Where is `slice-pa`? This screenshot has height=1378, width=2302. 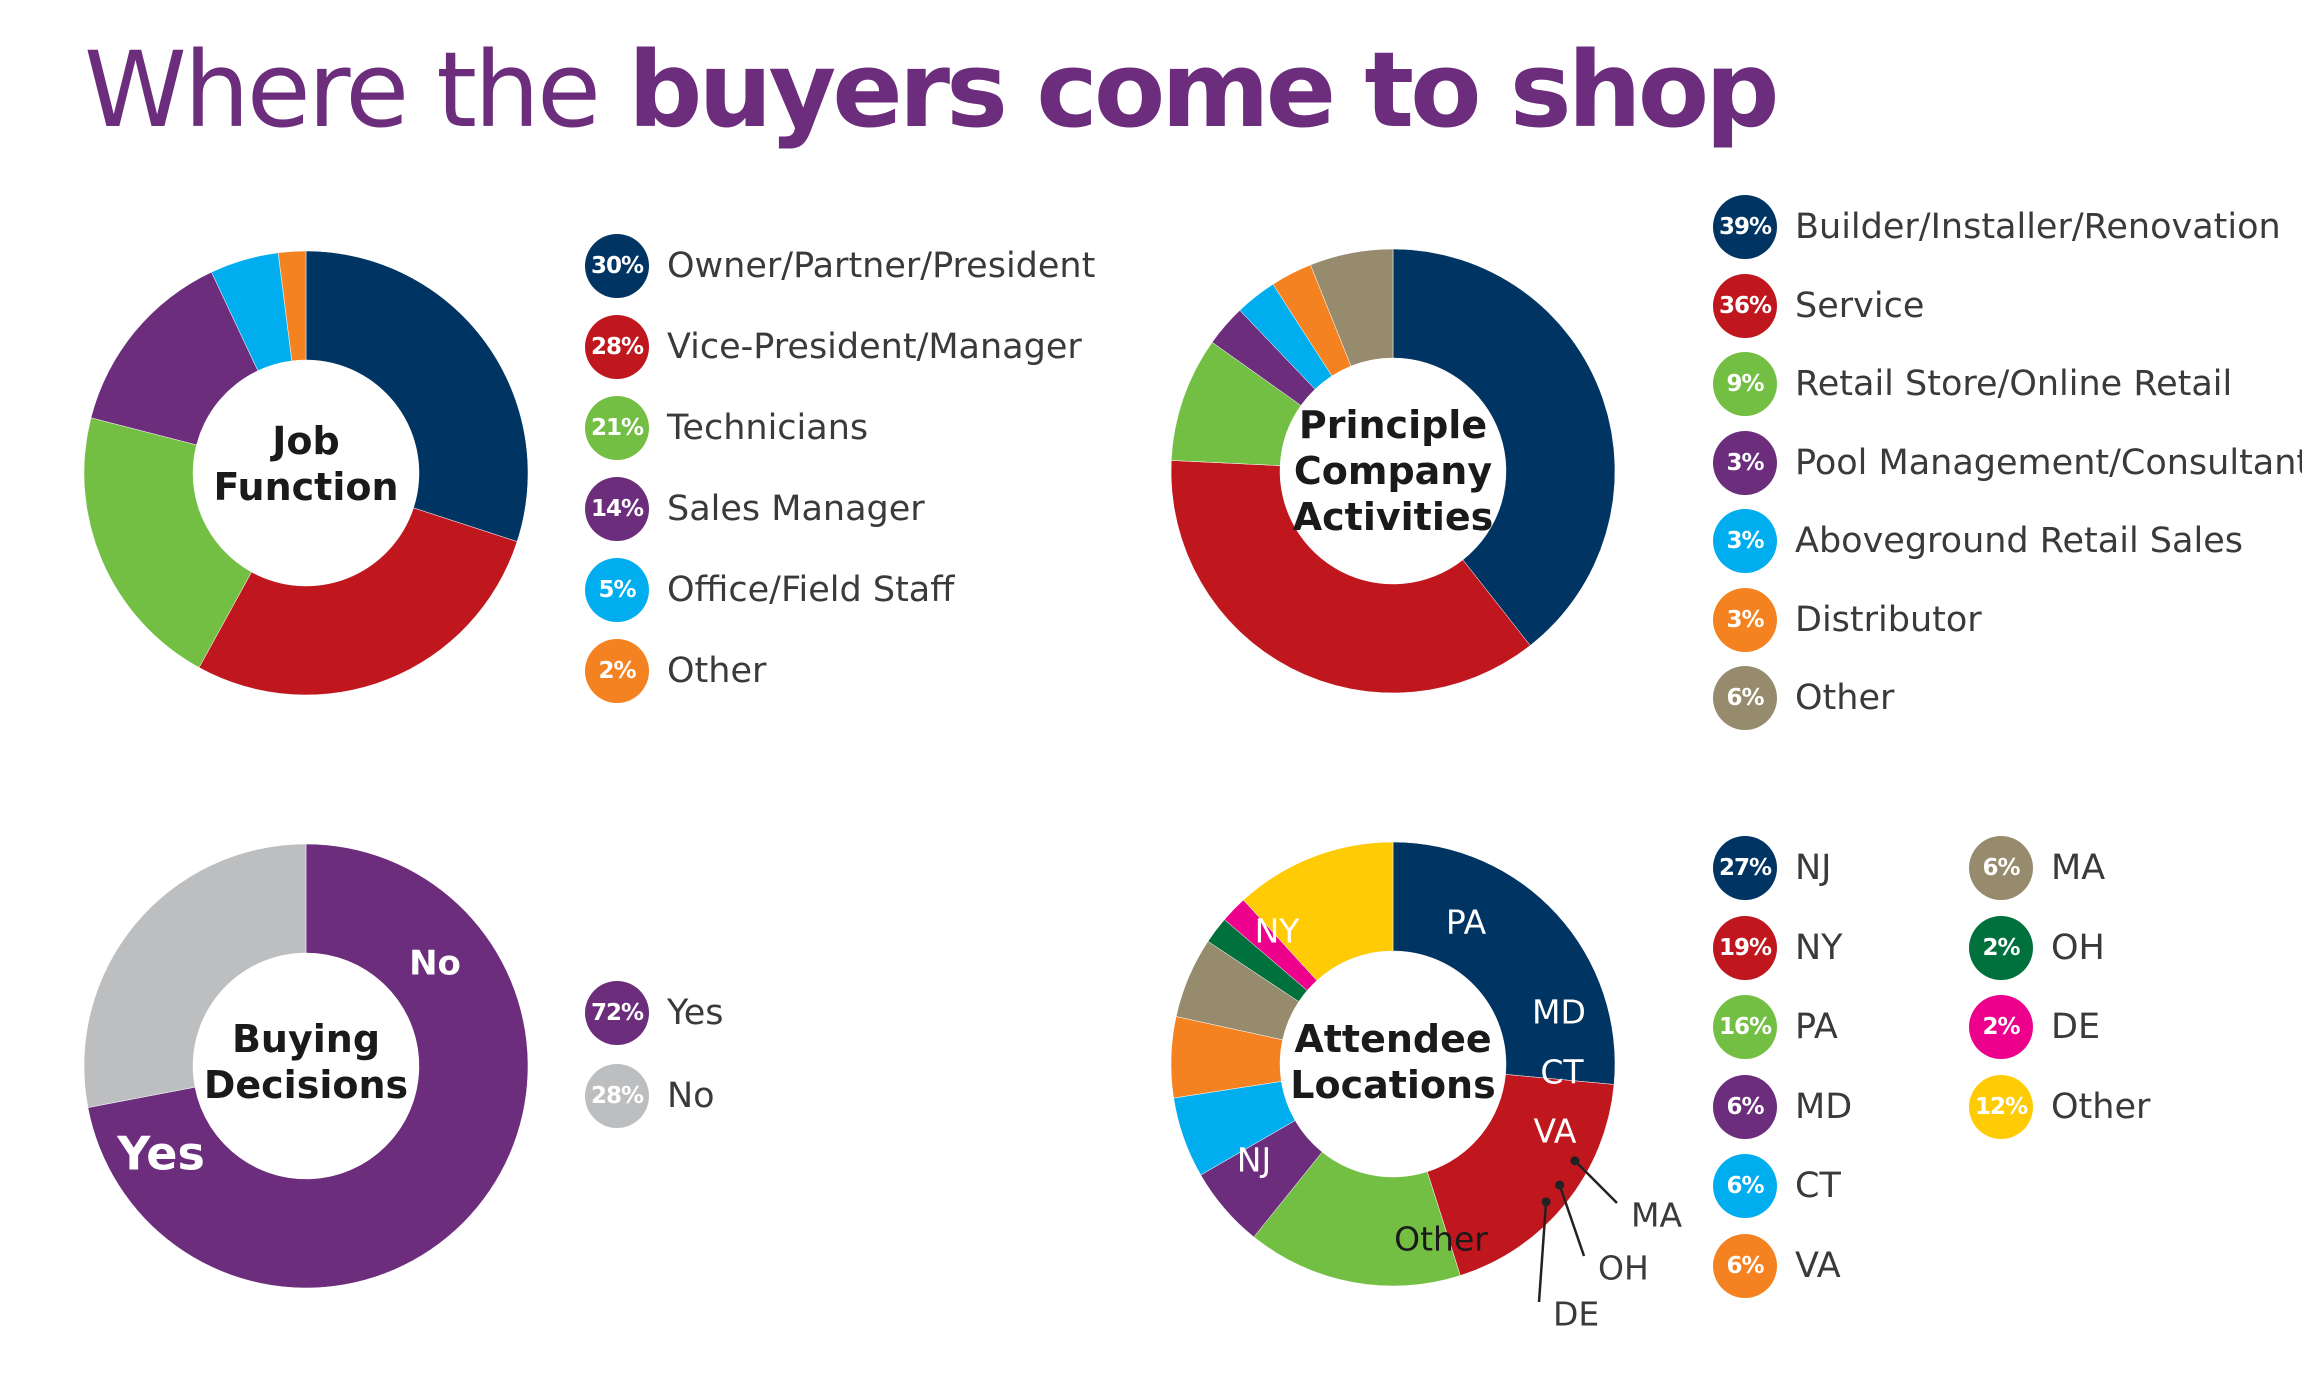
slice-pa is located at coordinates (1357, 1219).